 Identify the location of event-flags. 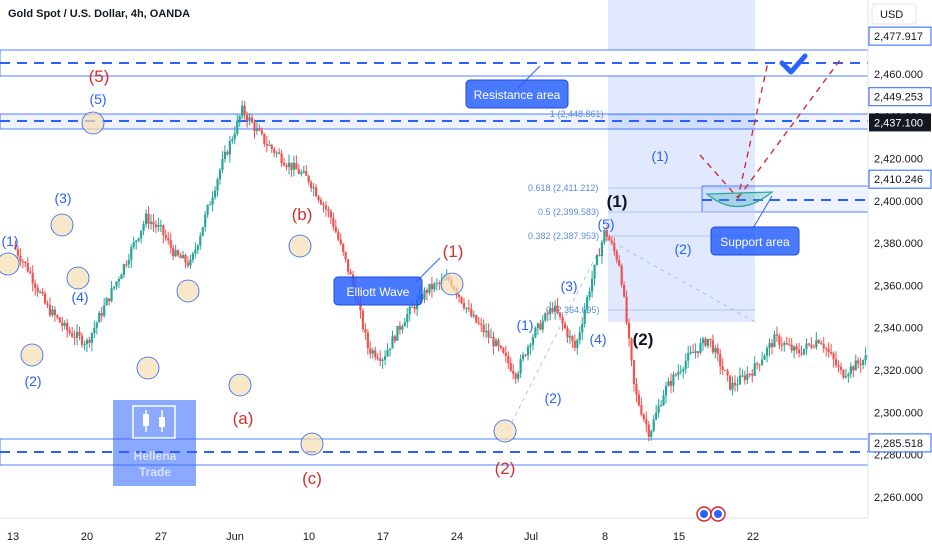
(711, 514).